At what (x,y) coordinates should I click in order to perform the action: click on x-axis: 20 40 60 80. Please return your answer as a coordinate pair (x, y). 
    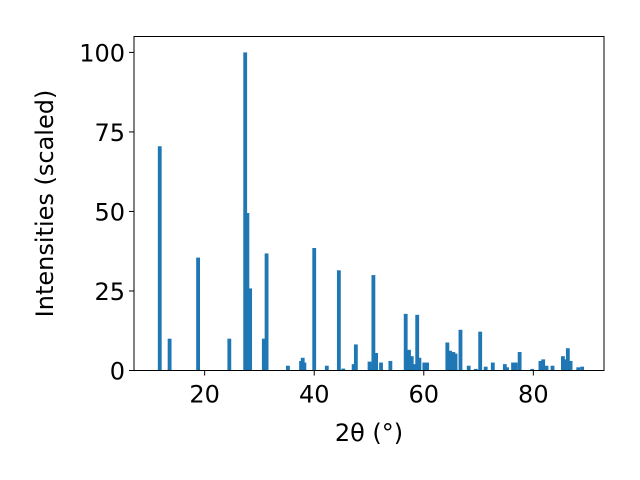
    Looking at the image, I should click on (369, 389).